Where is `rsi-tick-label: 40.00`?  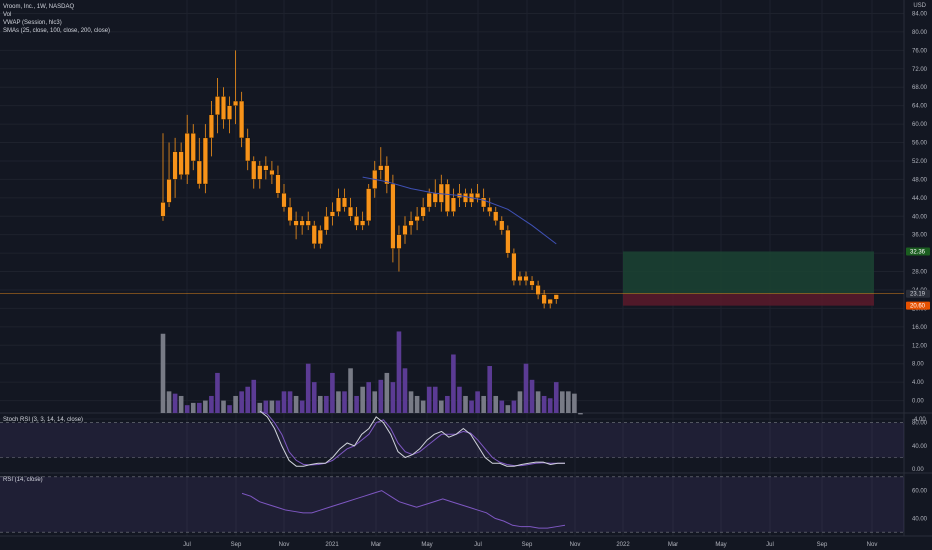
rsi-tick-label: 40.00 is located at coordinates (920, 519).